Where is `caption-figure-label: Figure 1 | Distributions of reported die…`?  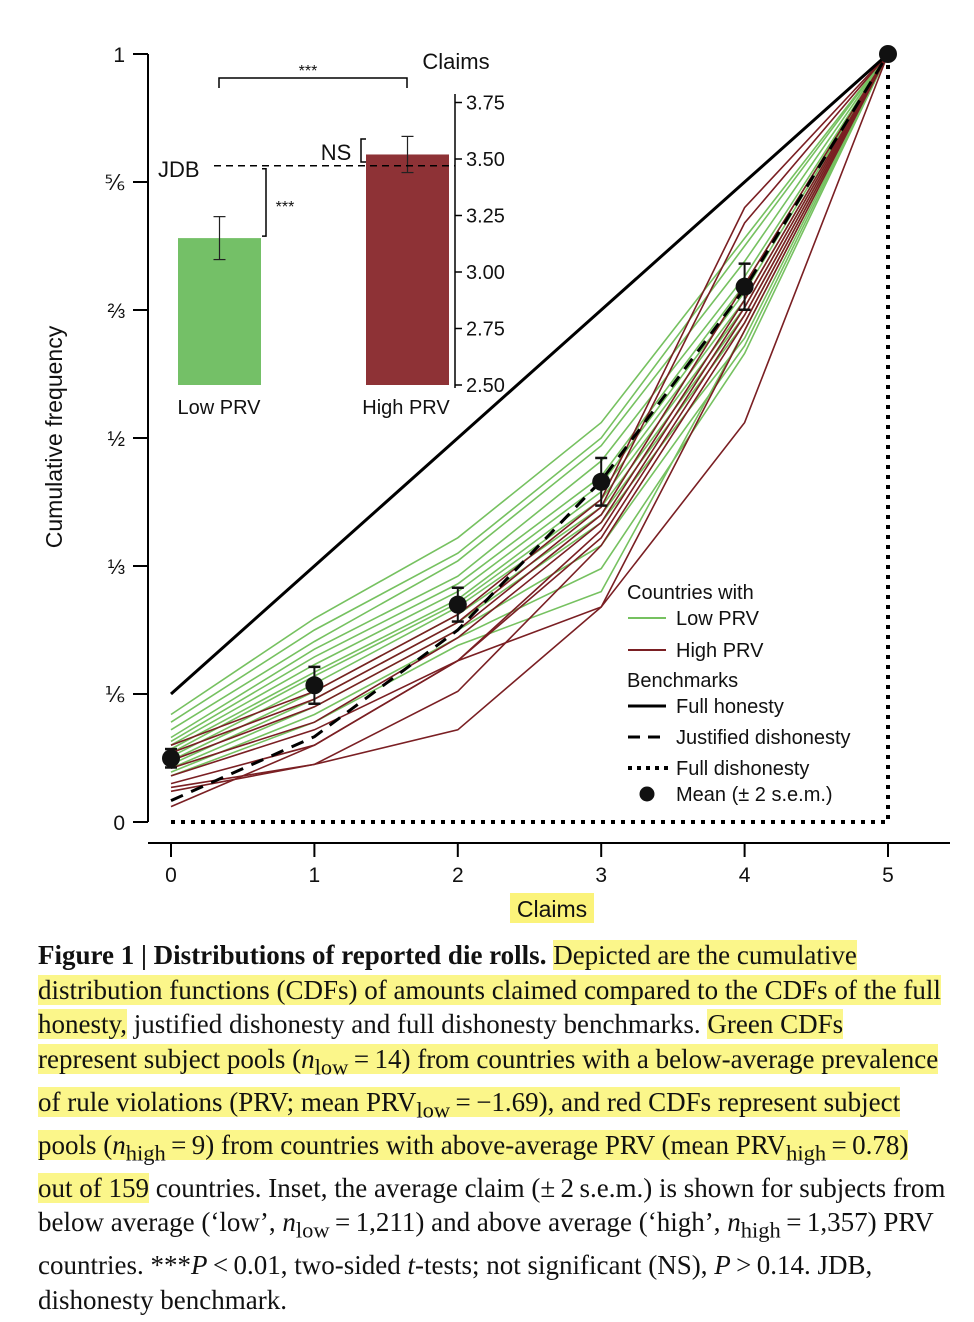 caption-figure-label: Figure 1 | Distributions of reported die… is located at coordinates (292, 955).